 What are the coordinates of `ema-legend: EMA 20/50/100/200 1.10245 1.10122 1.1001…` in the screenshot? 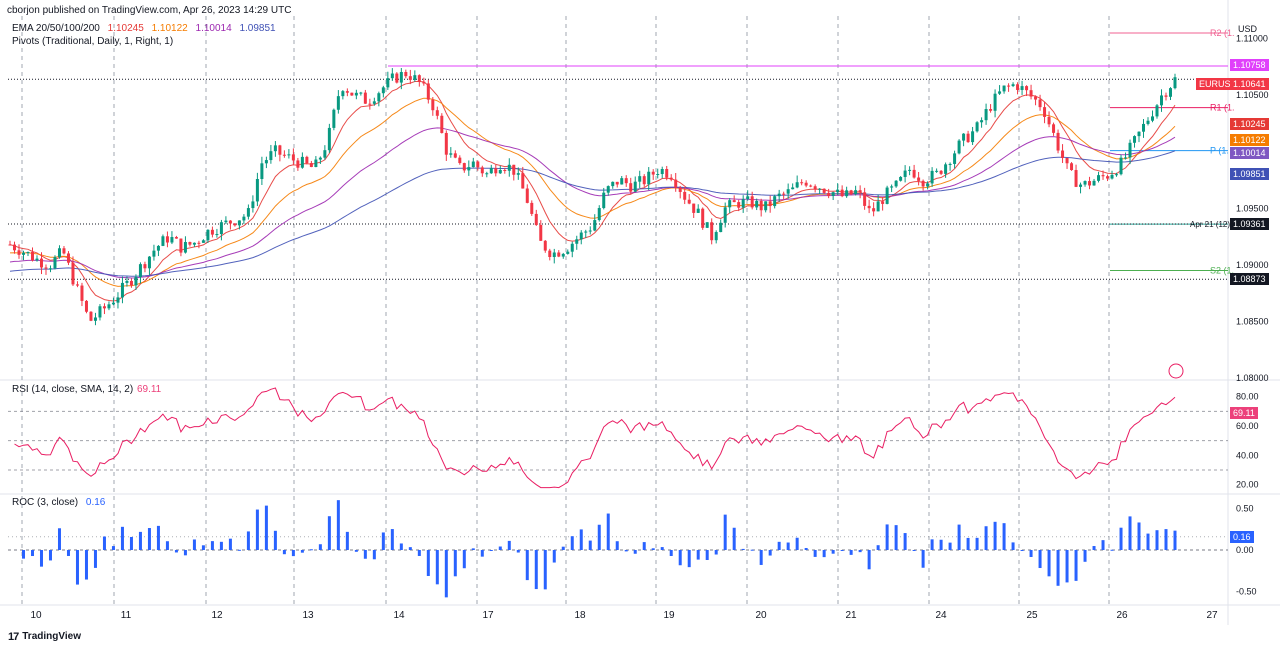 It's located at (144, 29).